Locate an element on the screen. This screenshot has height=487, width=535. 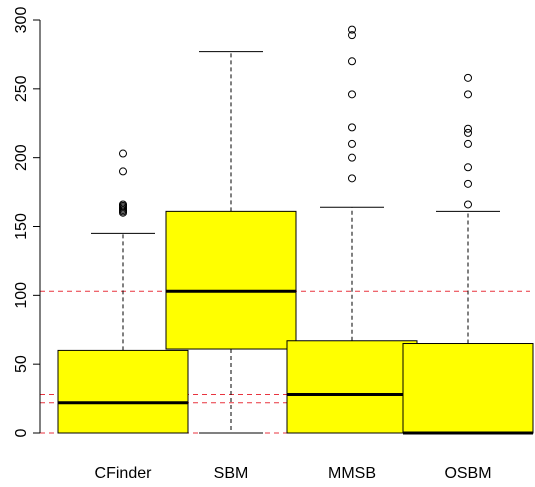
y-axis: 0 50 100 150 200 250 300 is located at coordinates (27, 222).